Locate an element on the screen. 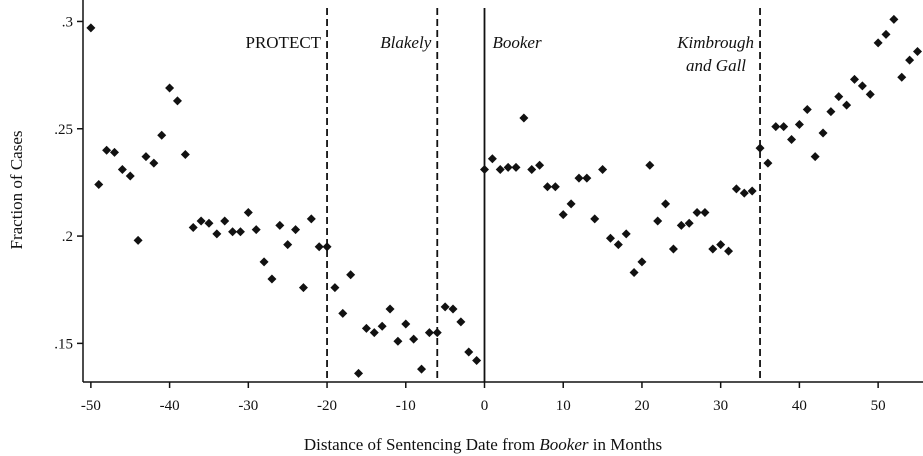  y-tick-label: .2 is located at coordinates (67, 237).